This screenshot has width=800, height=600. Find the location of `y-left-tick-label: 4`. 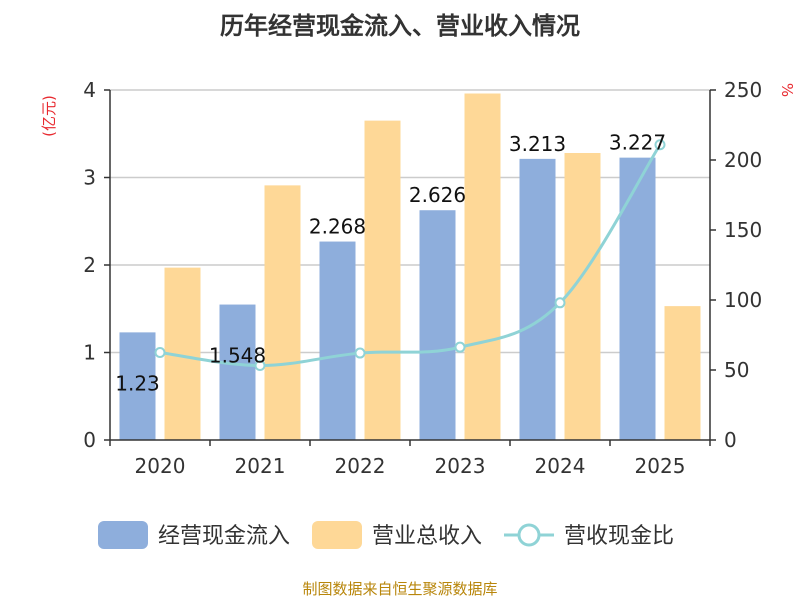

y-left-tick-label: 4 is located at coordinates (89, 90).